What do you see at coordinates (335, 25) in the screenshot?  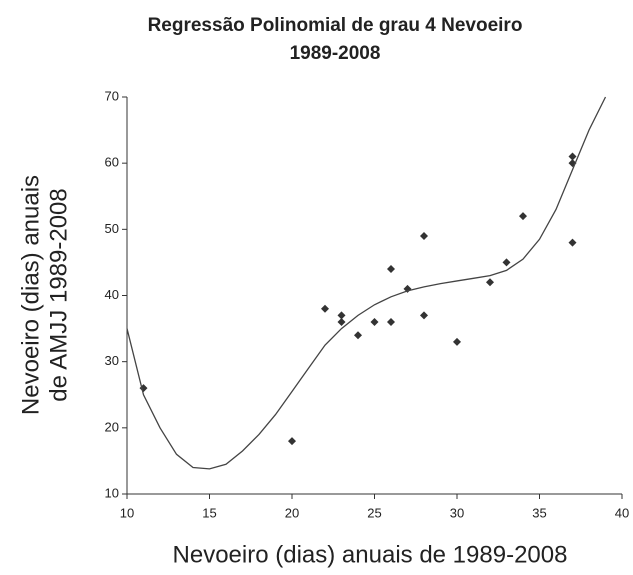 I see `chart-title: Regressão Polinomial de grau 4 Nevoeiro` at bounding box center [335, 25].